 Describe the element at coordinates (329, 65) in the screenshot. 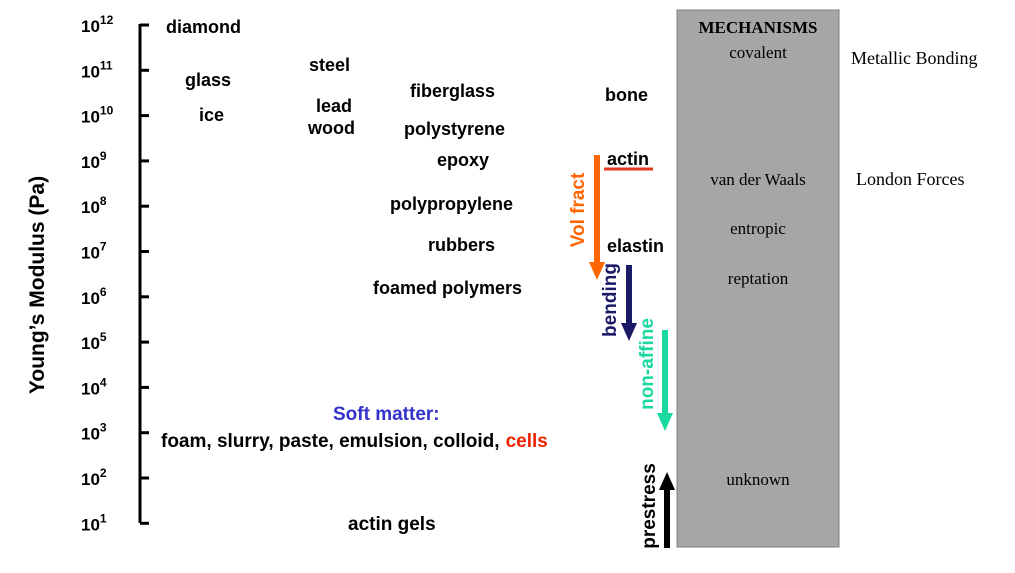

I see `material-steel: steel` at that location.